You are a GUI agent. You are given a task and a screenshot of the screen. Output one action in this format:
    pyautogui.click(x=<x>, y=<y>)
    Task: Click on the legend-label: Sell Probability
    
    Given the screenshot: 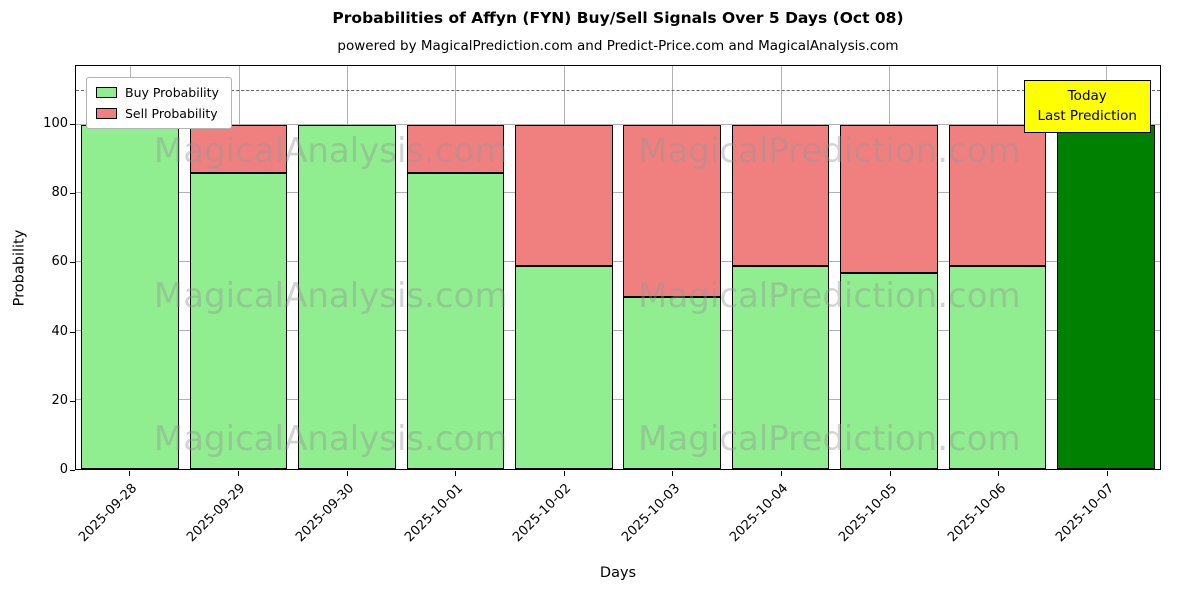 What is the action you would take?
    pyautogui.click(x=171, y=113)
    